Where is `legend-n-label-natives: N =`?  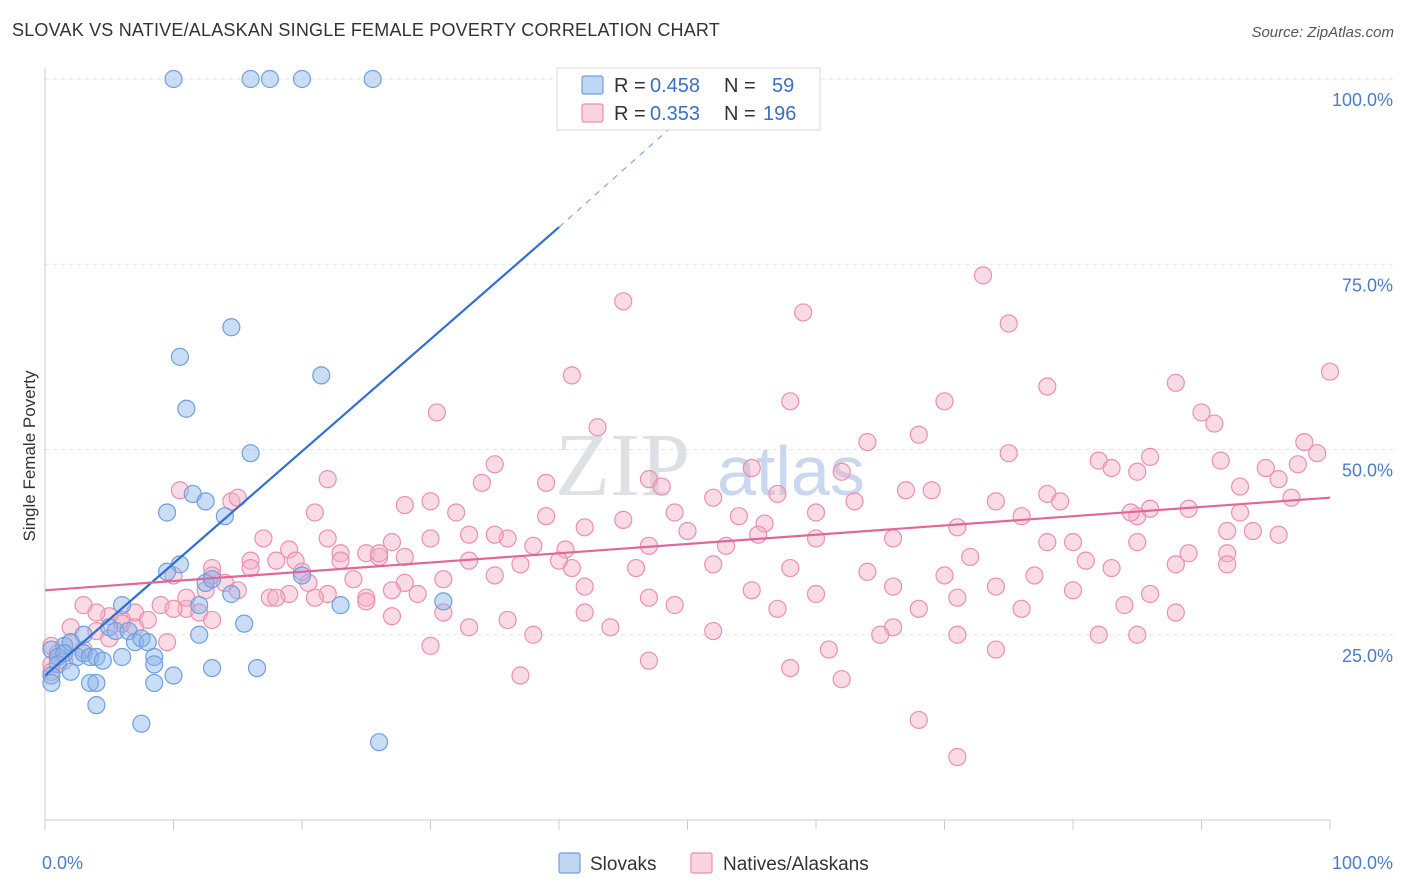 legend-n-label-natives: N = is located at coordinates (740, 114).